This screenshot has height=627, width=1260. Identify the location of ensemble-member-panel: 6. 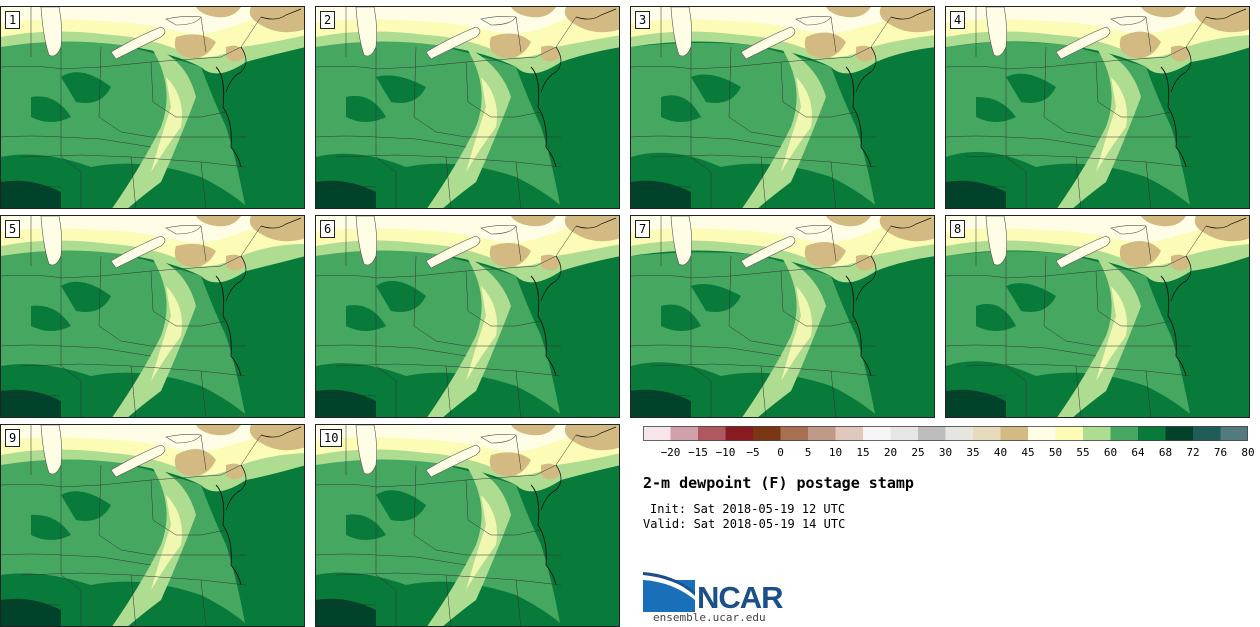
(467, 316).